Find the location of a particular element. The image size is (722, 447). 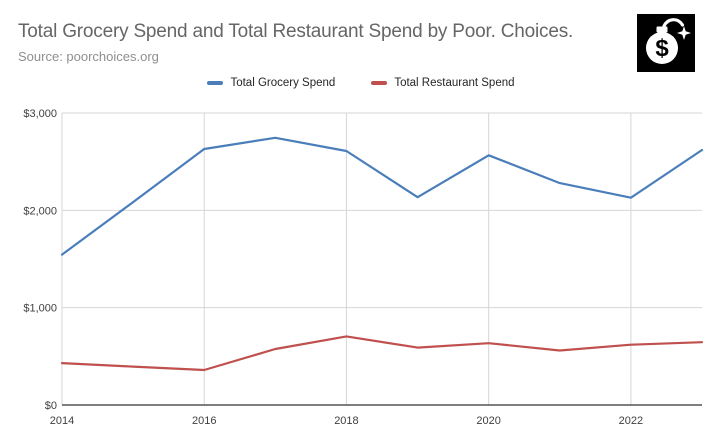

legend-item-grocery: Total Grocery Spend is located at coordinates (271, 83).